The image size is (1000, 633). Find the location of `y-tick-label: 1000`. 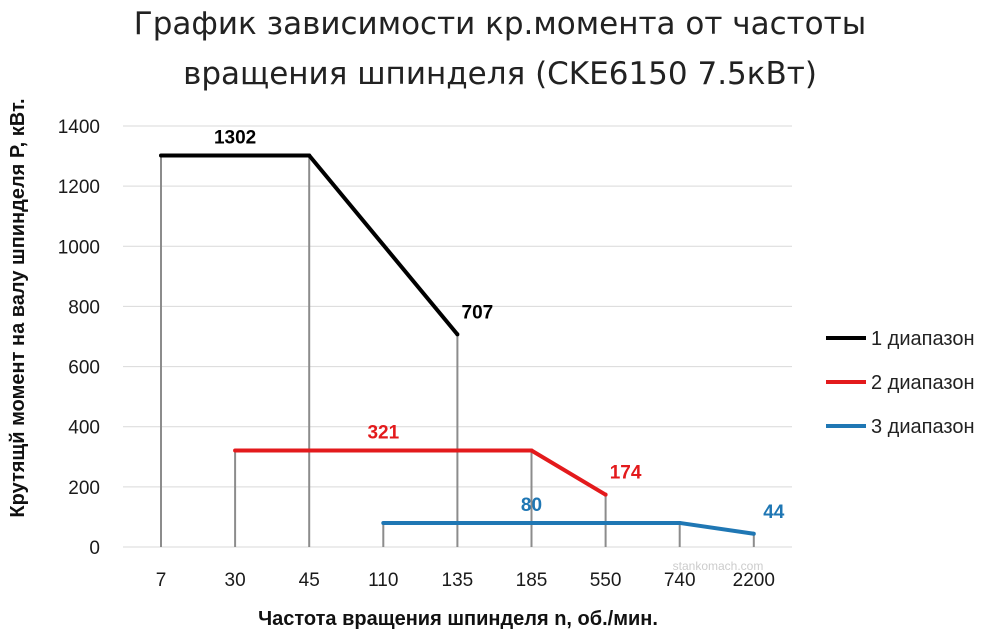

y-tick-label: 1000 is located at coordinates (79, 247).